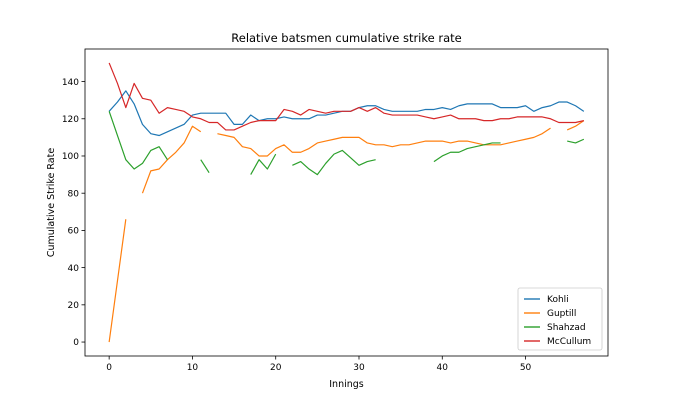 The height and width of the screenshot is (405, 675). I want to click on series-mccullum-line, so click(346, 96).